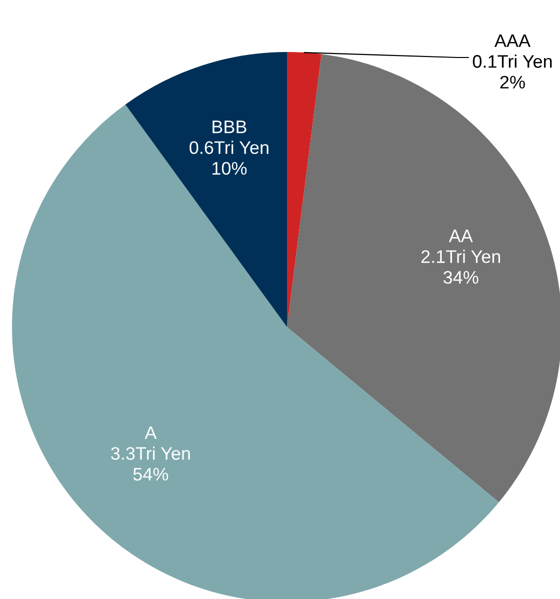 The height and width of the screenshot is (599, 560). What do you see at coordinates (512, 40) in the screenshot?
I see `slice-label: AAA` at bounding box center [512, 40].